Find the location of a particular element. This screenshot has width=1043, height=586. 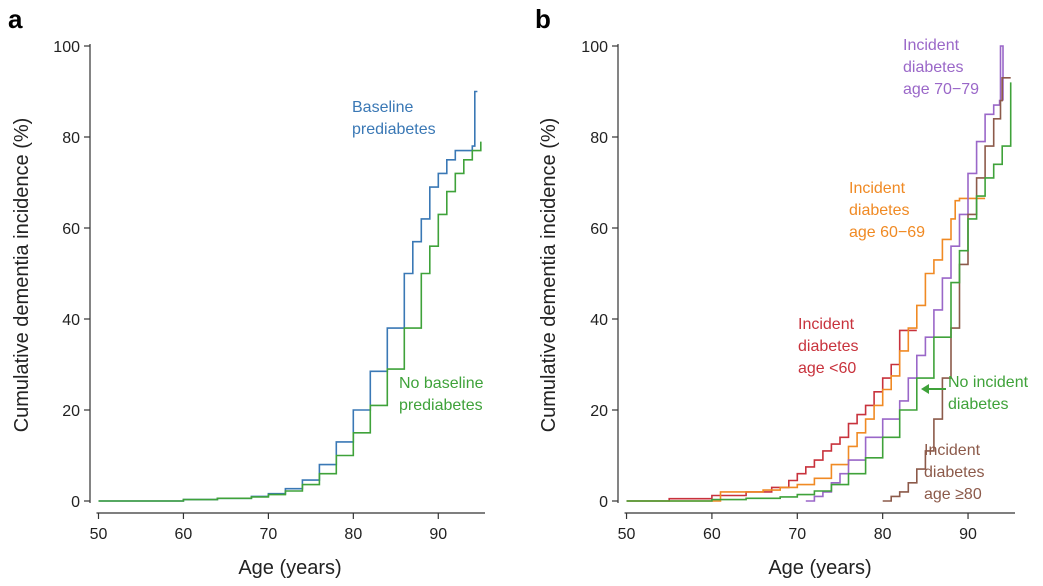

series-annotation-1: No baseline prediabetes is located at coordinates (441, 394).